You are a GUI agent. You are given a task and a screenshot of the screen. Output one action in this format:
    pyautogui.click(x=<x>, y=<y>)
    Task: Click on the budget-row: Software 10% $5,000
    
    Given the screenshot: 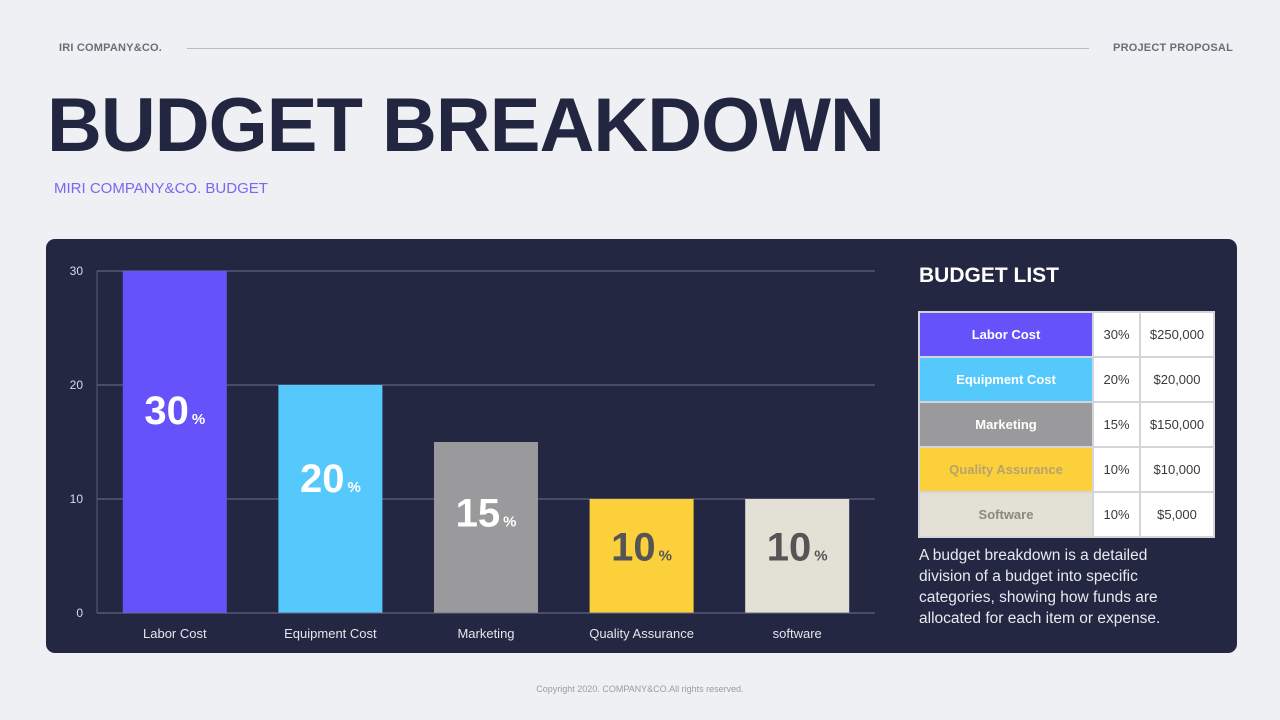 What is the action you would take?
    pyautogui.click(x=1066, y=514)
    